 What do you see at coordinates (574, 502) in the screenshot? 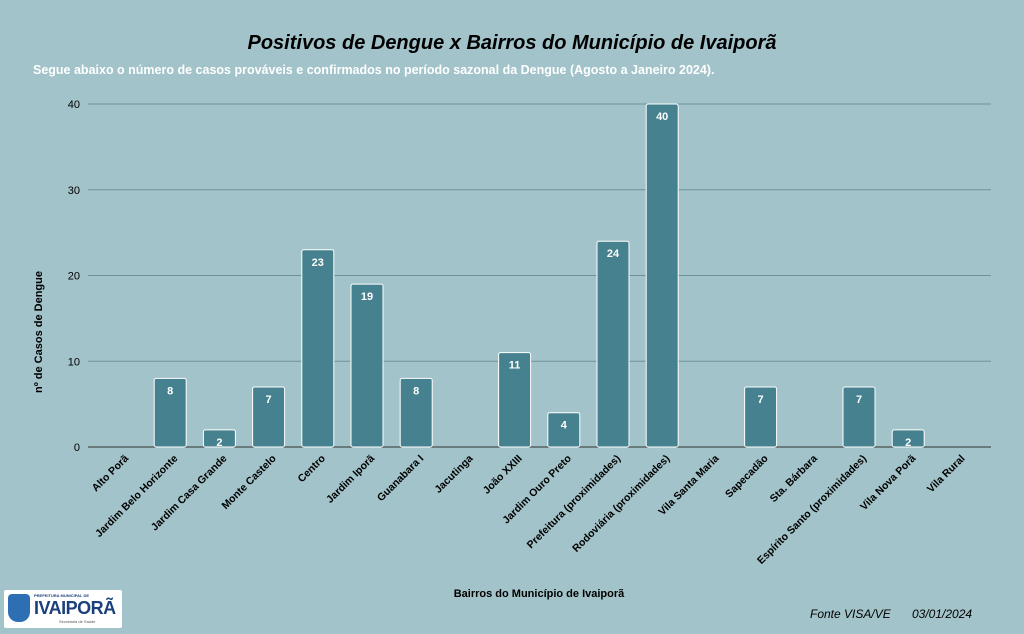
I see `x-tick-label: Prefeitura (proximidades)` at bounding box center [574, 502].